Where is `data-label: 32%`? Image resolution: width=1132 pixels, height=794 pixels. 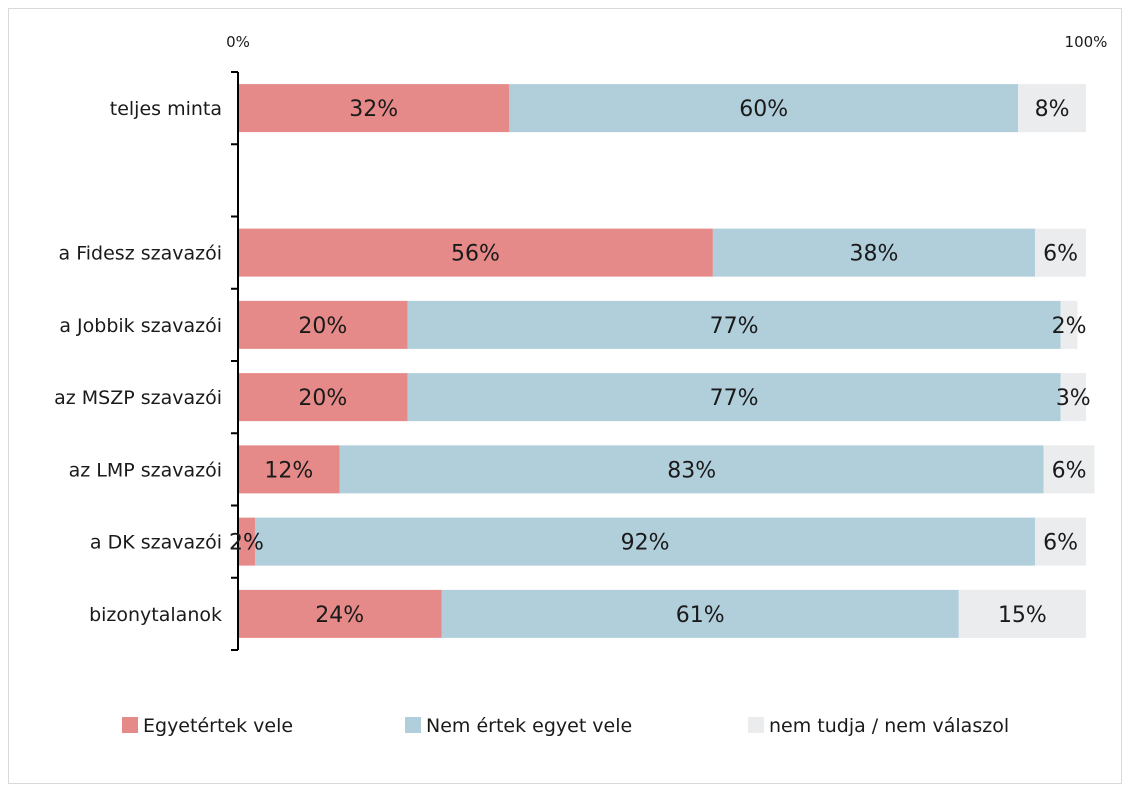 data-label: 32% is located at coordinates (373, 109).